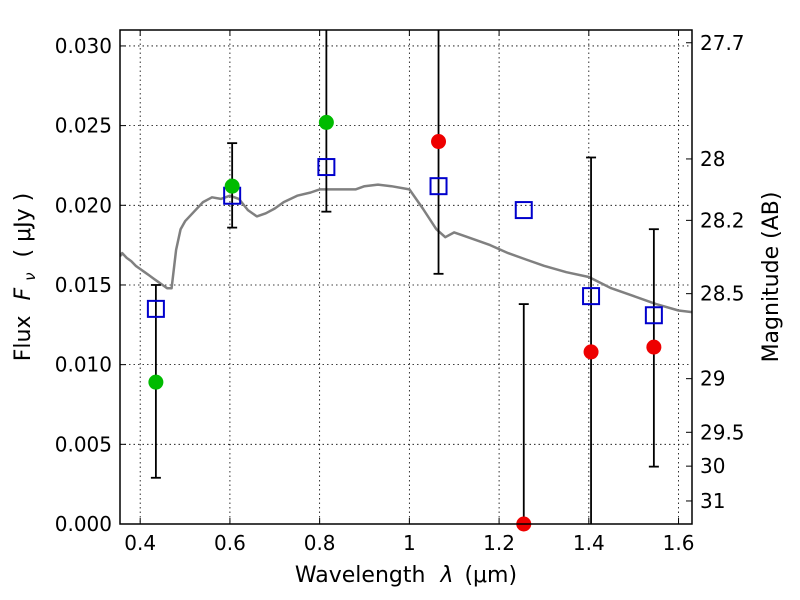 The image size is (800, 600). What do you see at coordinates (23, 225) in the screenshot?
I see `y-axis-label-unit: ( μJy )` at bounding box center [23, 225].